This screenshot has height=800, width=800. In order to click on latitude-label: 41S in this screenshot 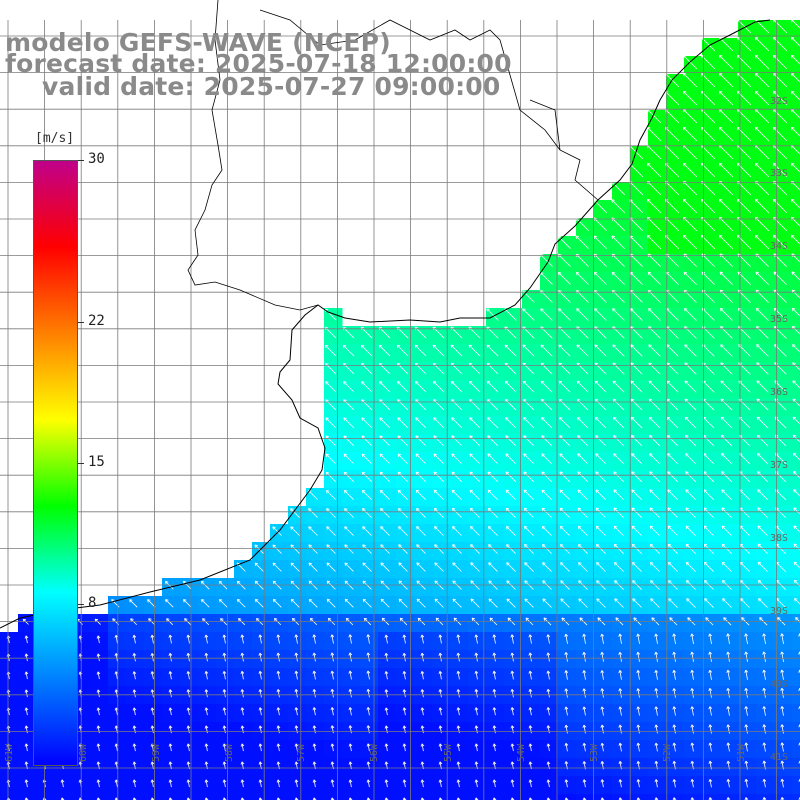, I will do `click(779, 757)`.